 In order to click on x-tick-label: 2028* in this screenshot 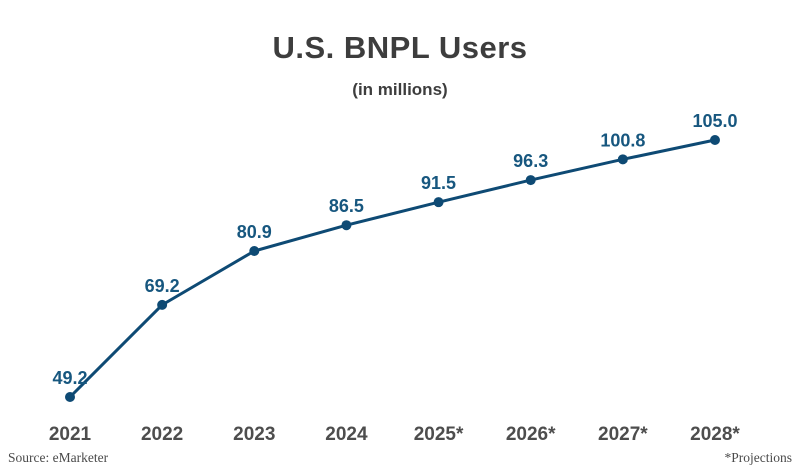, I will do `click(715, 434)`.